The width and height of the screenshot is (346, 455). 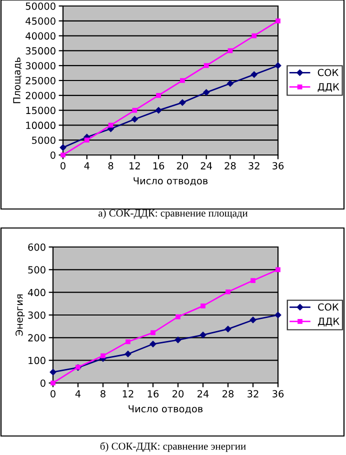 What do you see at coordinates (41, 110) in the screenshot?
I see `y-tick-label: 15000` at bounding box center [41, 110].